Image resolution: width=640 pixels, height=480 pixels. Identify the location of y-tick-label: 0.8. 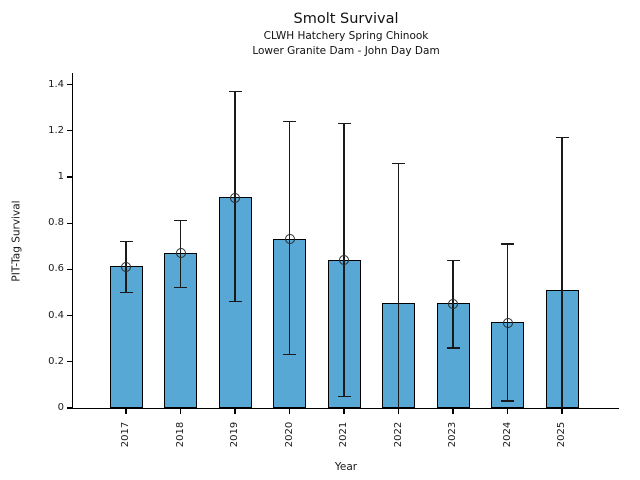
(56, 223).